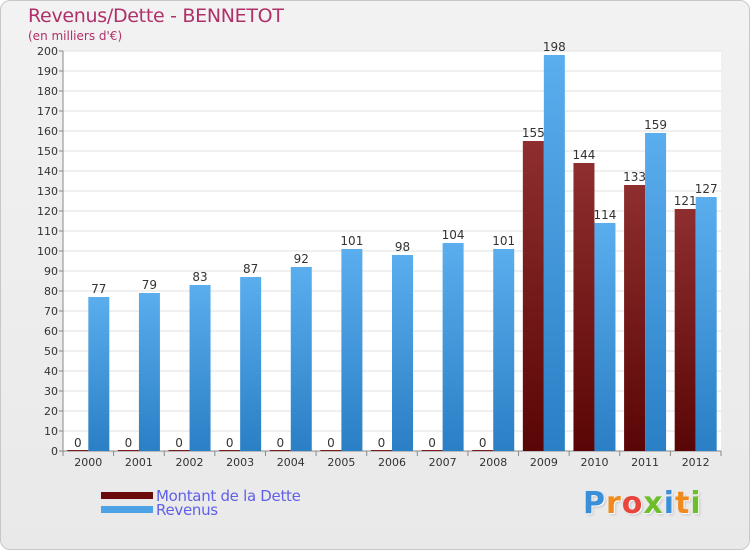 This screenshot has height=550, width=750. Describe the element at coordinates (47, 131) in the screenshot. I see `y-tick-label: 160` at that location.